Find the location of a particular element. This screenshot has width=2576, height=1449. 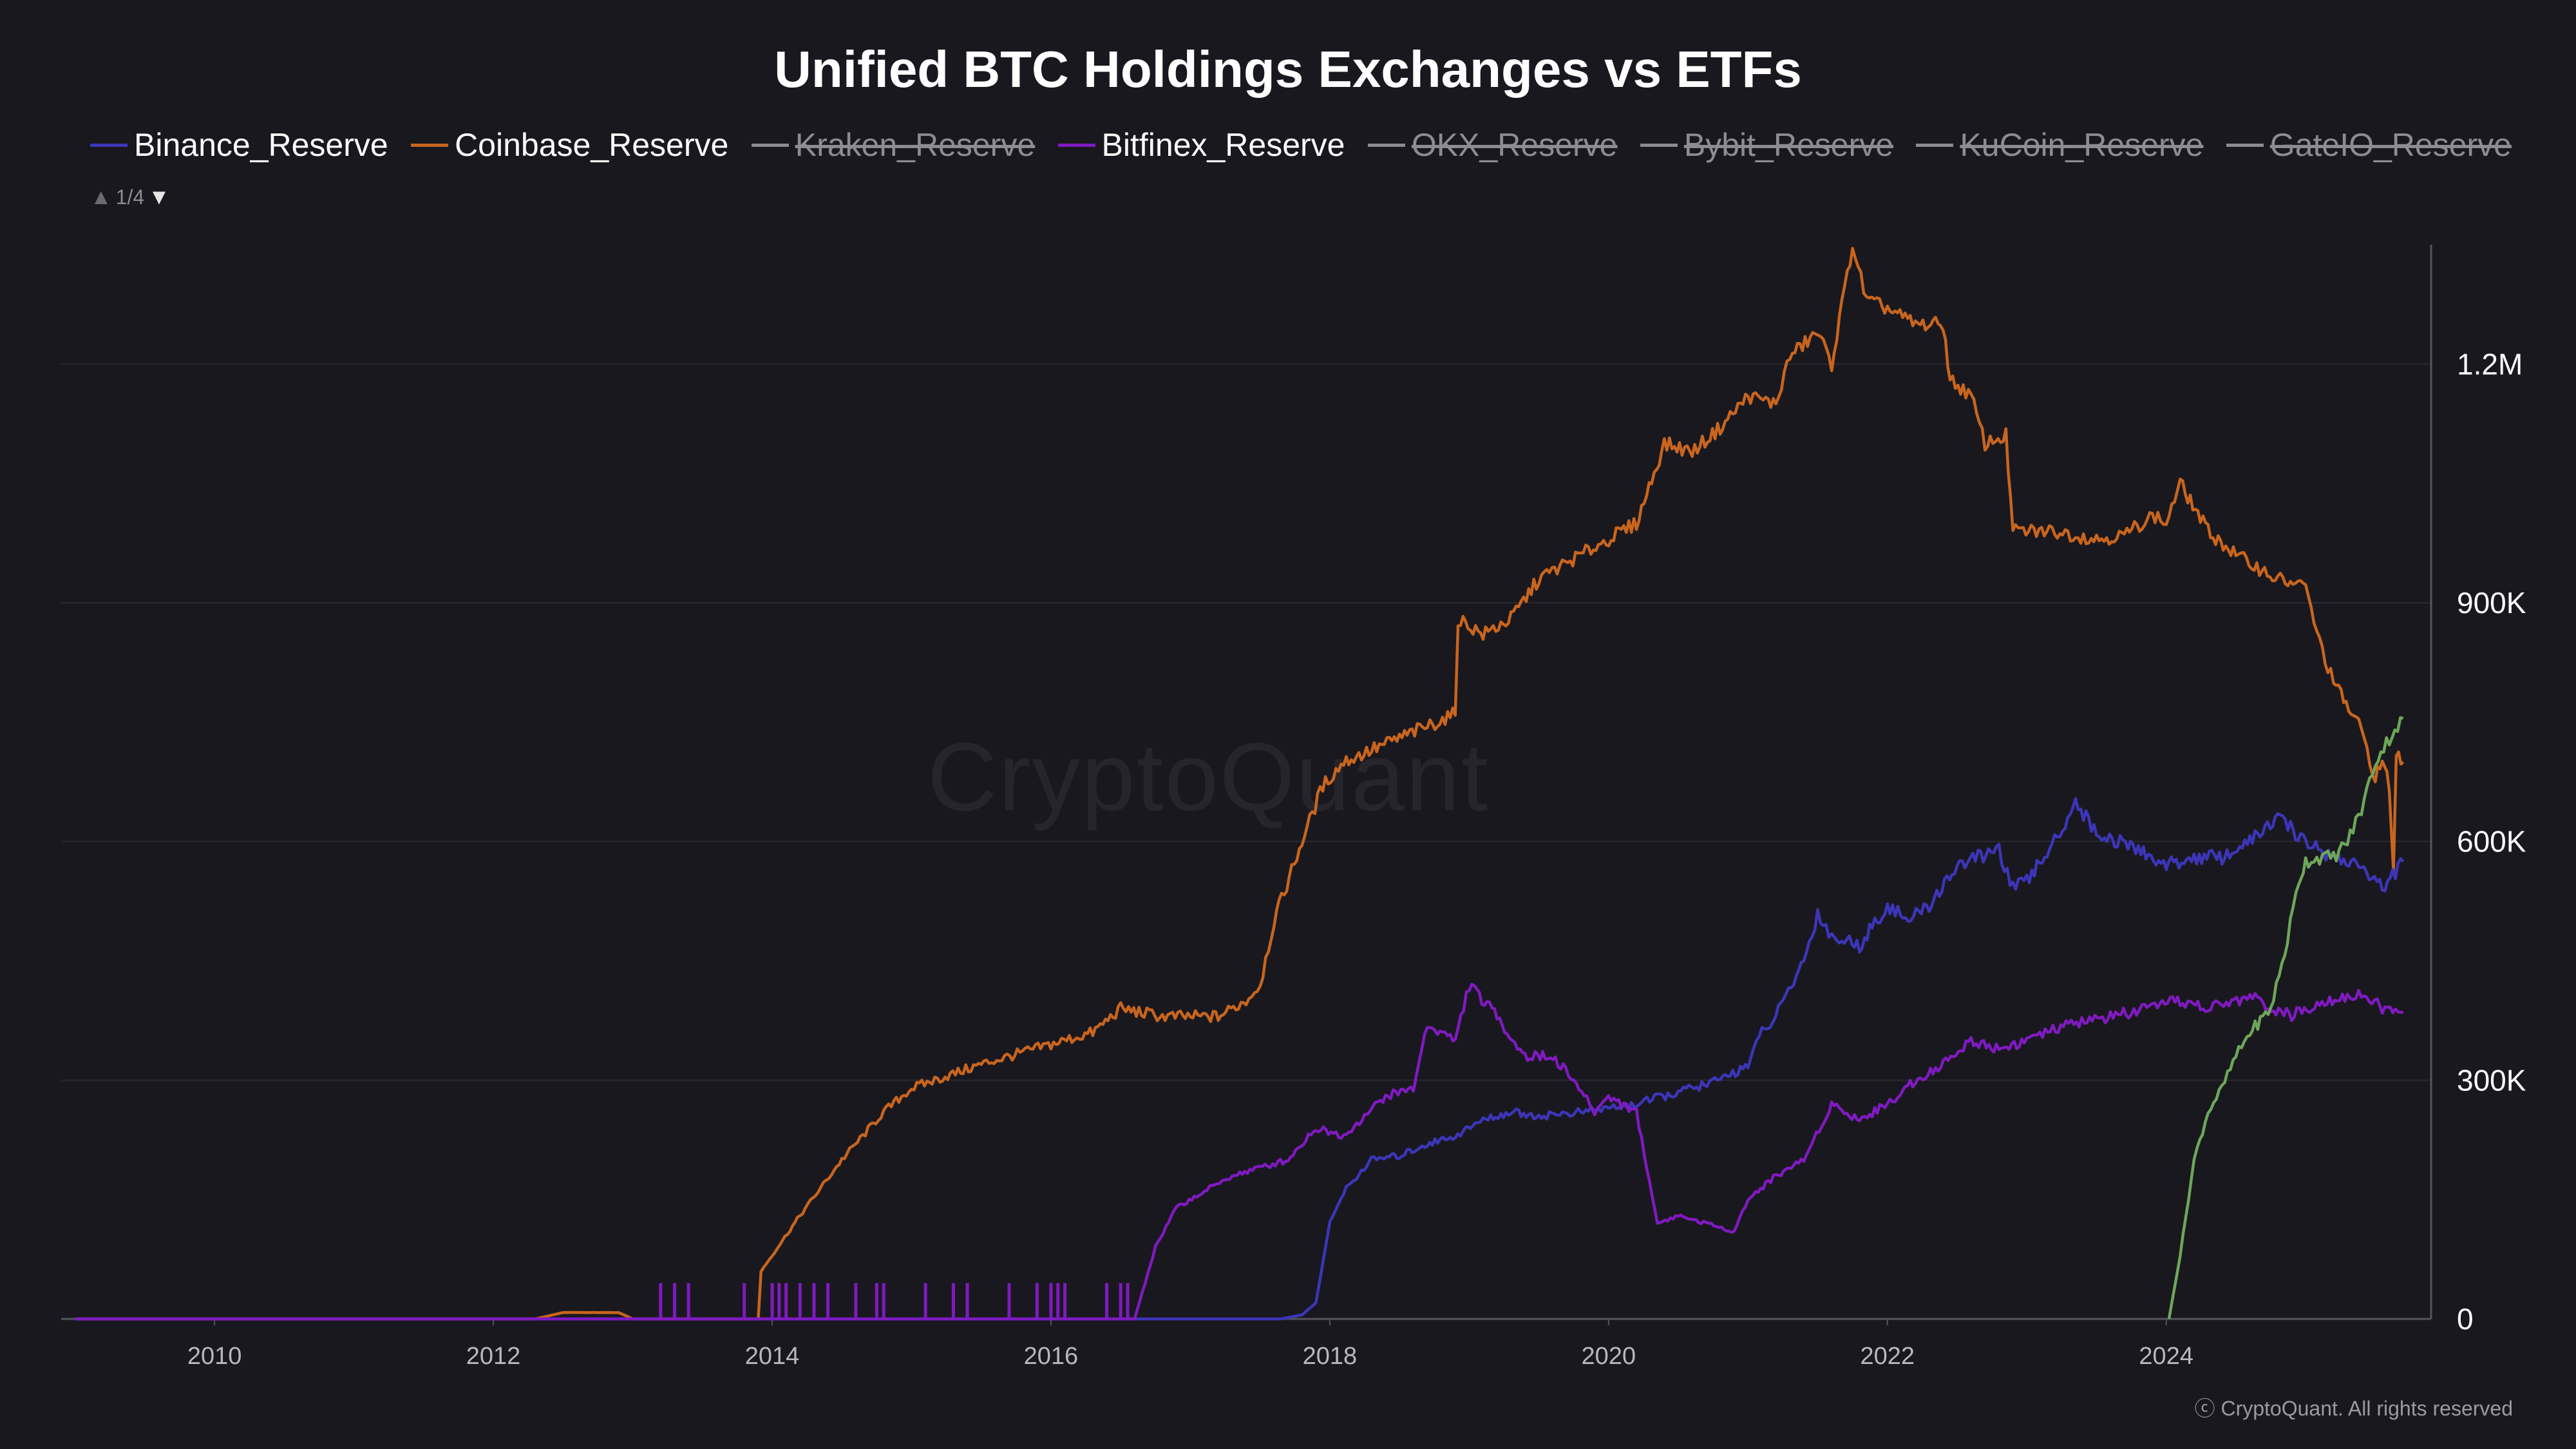

y-tick-label: 0 is located at coordinates (2465, 1319).